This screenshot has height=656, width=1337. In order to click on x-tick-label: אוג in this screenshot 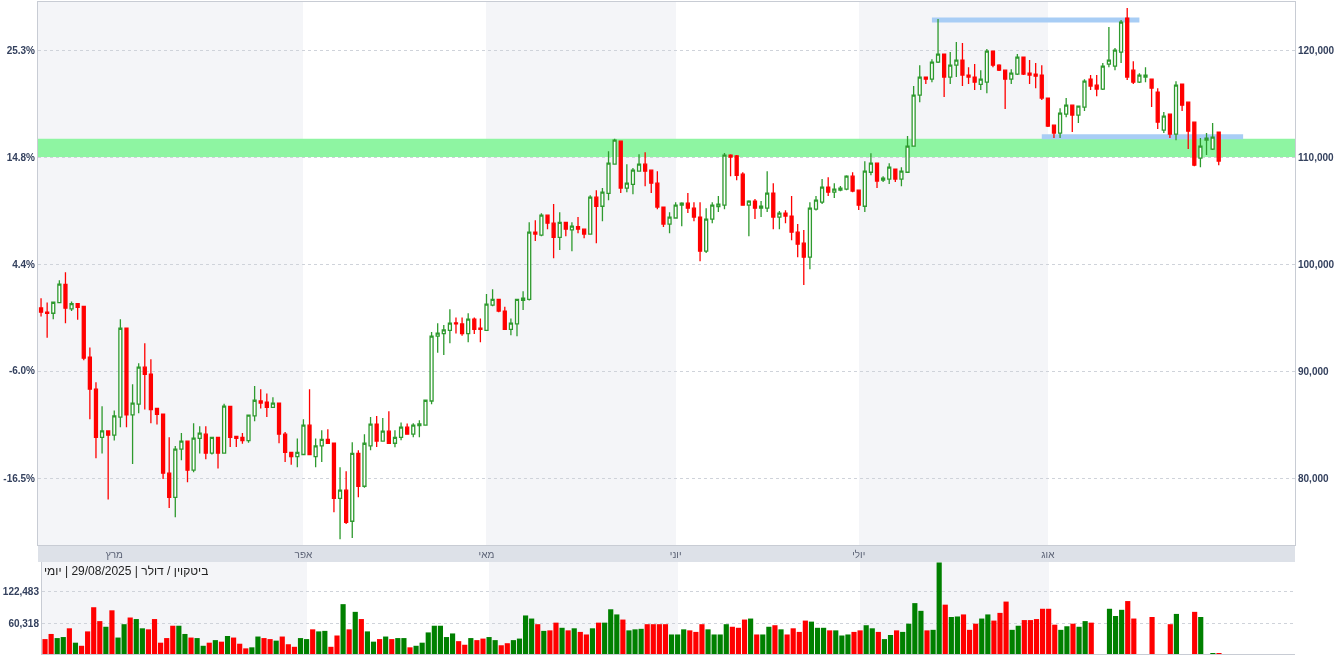, I will do `click(1048, 554)`.